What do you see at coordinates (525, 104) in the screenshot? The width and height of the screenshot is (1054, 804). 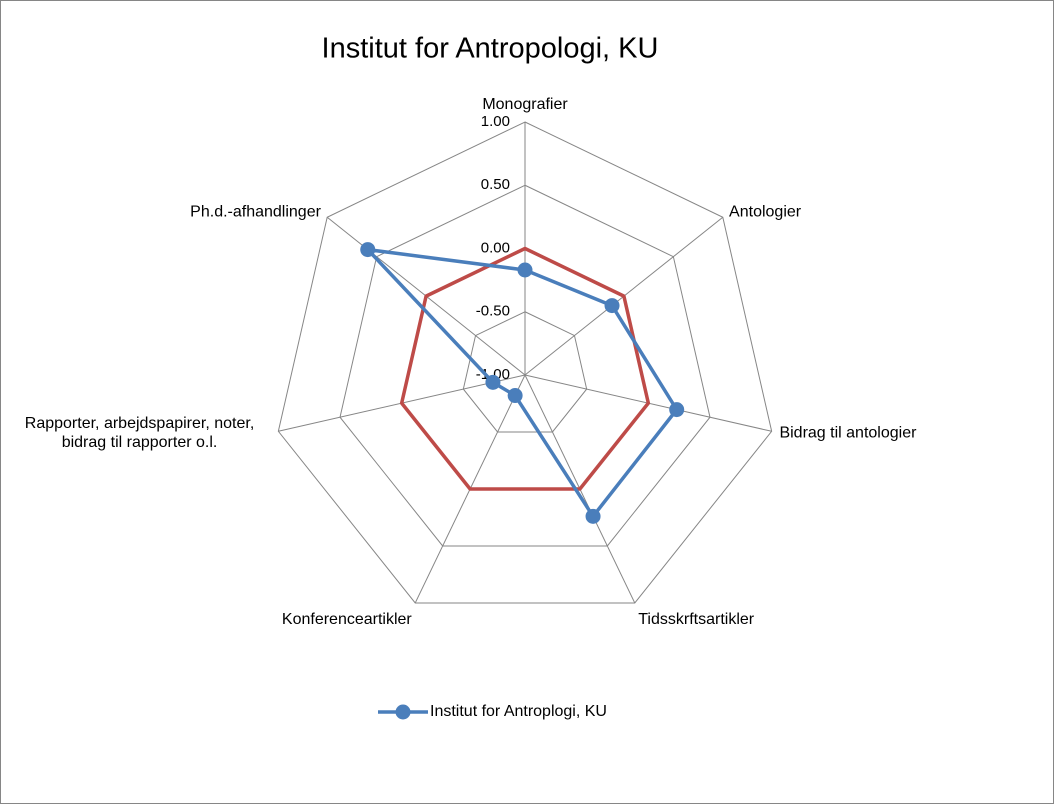 I see `category-label: Monografier` at bounding box center [525, 104].